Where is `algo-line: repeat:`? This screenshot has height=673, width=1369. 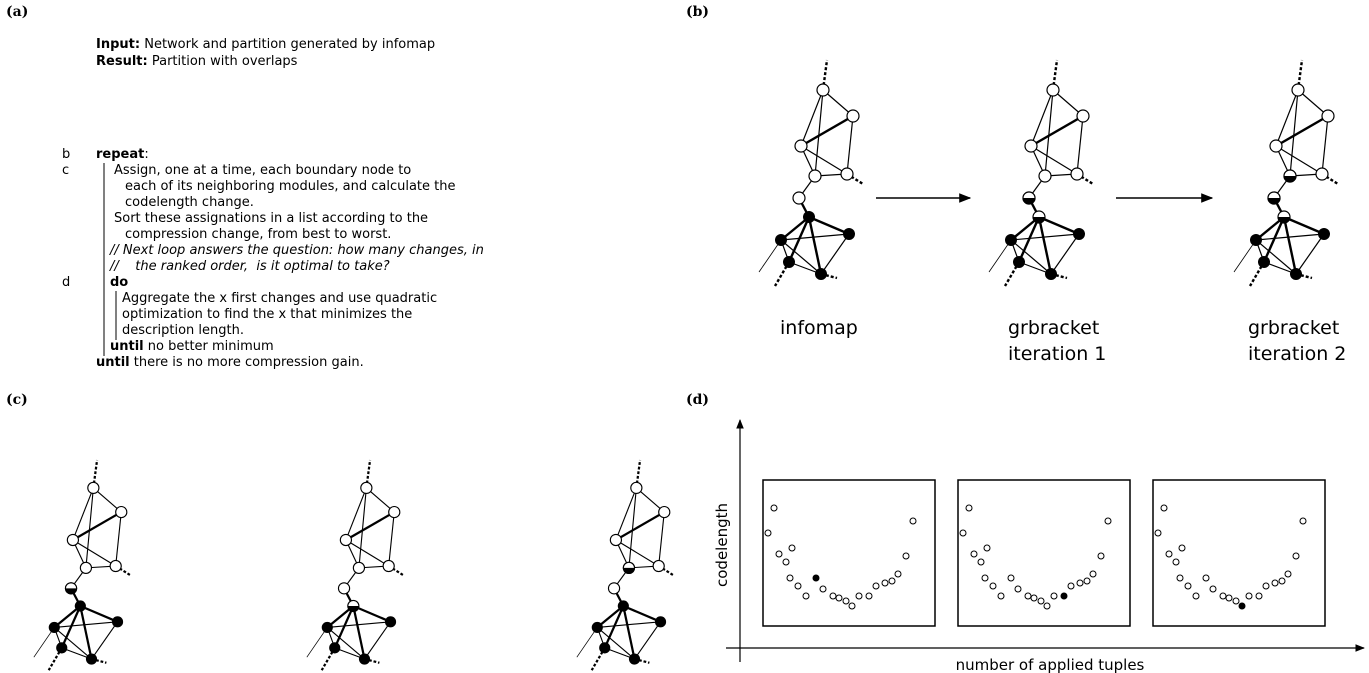 algo-line: repeat: is located at coordinates (122, 154).